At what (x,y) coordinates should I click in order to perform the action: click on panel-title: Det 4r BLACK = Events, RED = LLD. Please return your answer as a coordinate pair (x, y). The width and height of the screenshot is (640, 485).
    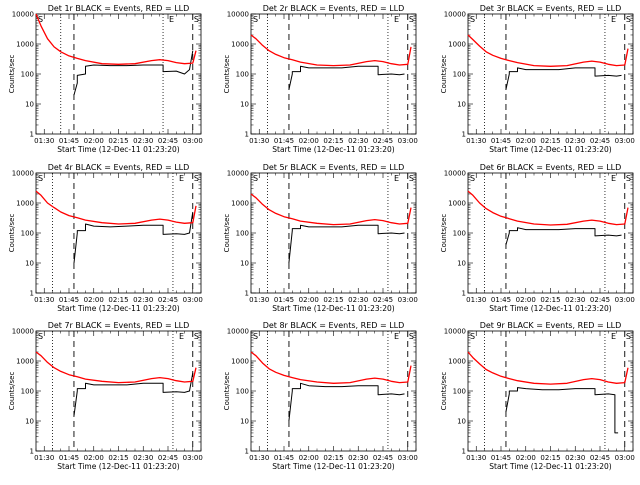
    Looking at the image, I should click on (119, 167).